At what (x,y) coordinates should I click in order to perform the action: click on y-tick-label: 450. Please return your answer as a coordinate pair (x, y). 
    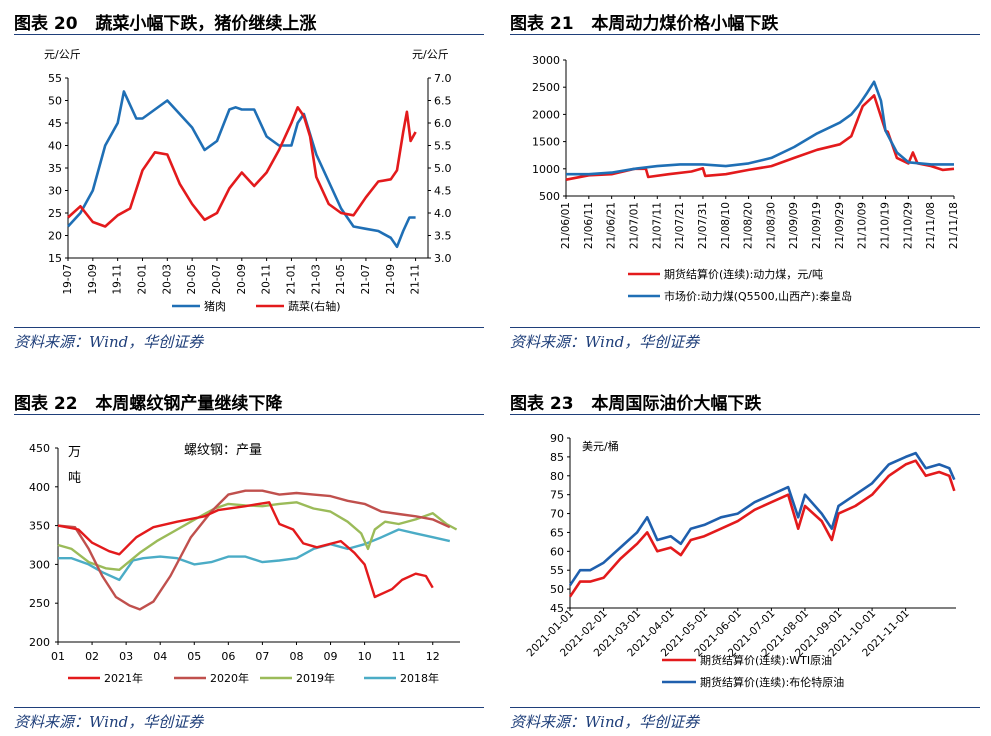
    Looking at the image, I should click on (39, 448).